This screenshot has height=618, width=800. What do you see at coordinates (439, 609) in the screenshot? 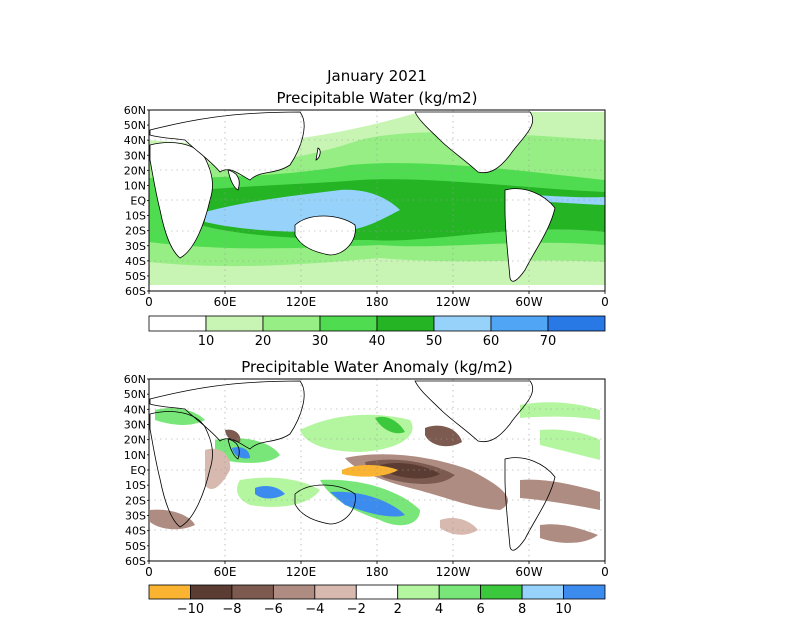
I see `colorbar-label: 4` at bounding box center [439, 609].